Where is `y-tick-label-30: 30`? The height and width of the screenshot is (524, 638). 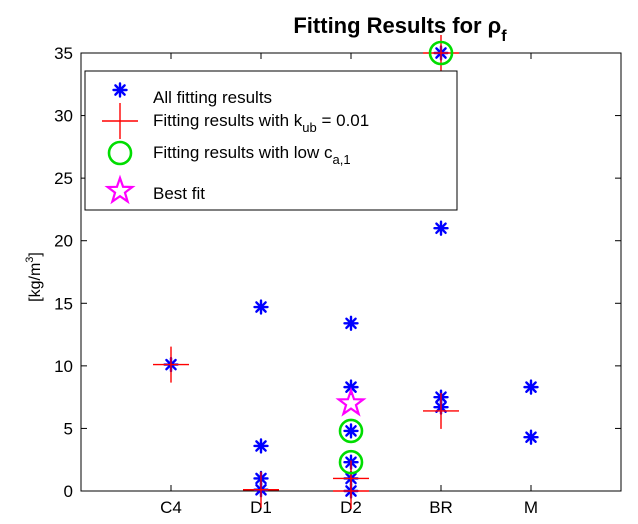 y-tick-label-30: 30 is located at coordinates (63, 116).